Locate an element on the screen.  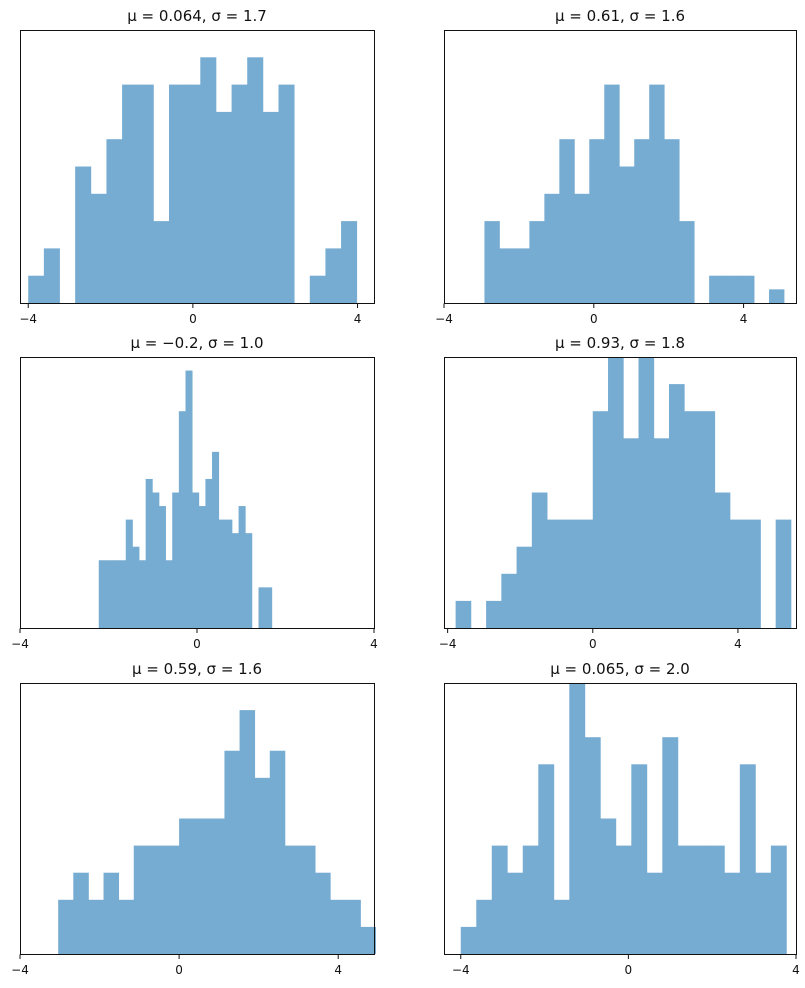
histogram-panel: −4 0 4 μ = 0.59, σ = 1.6 is located at coordinates (193, 818).